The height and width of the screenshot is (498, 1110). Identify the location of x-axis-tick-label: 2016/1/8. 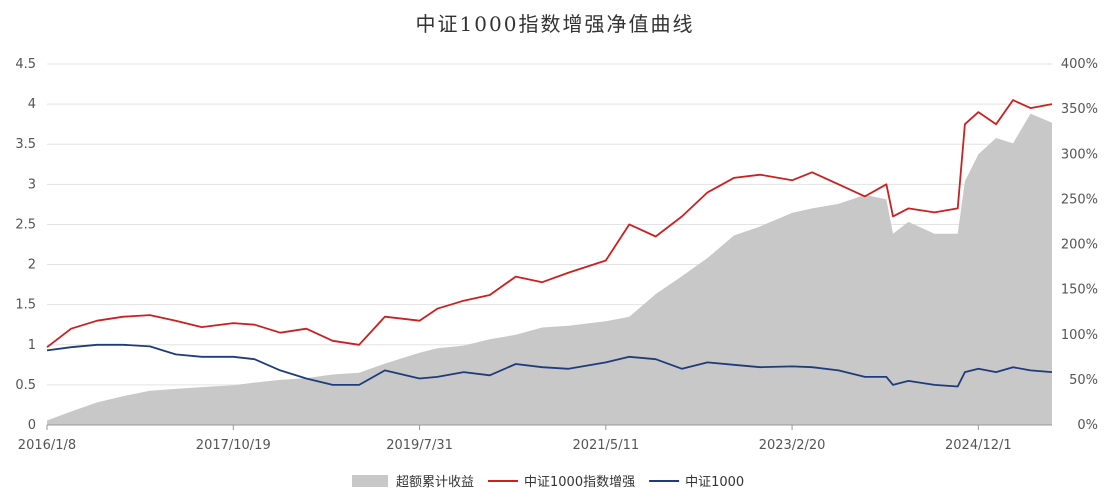
(47, 445).